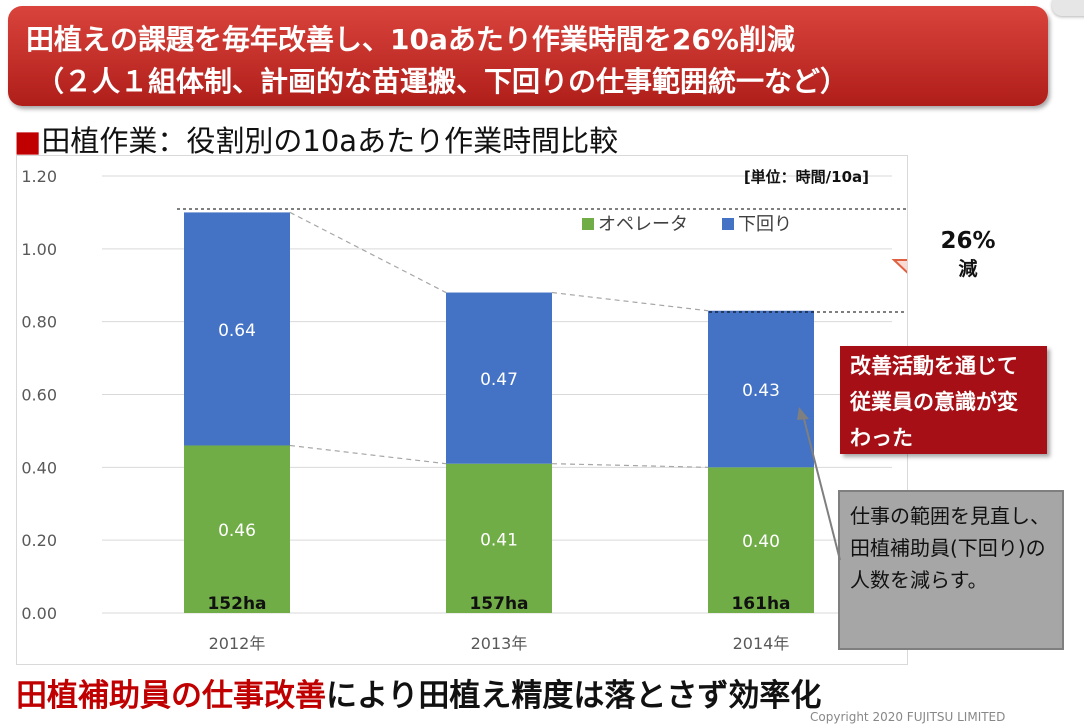  Describe the element at coordinates (643, 224) in the screenshot. I see `legend-label: オペレータ` at that location.